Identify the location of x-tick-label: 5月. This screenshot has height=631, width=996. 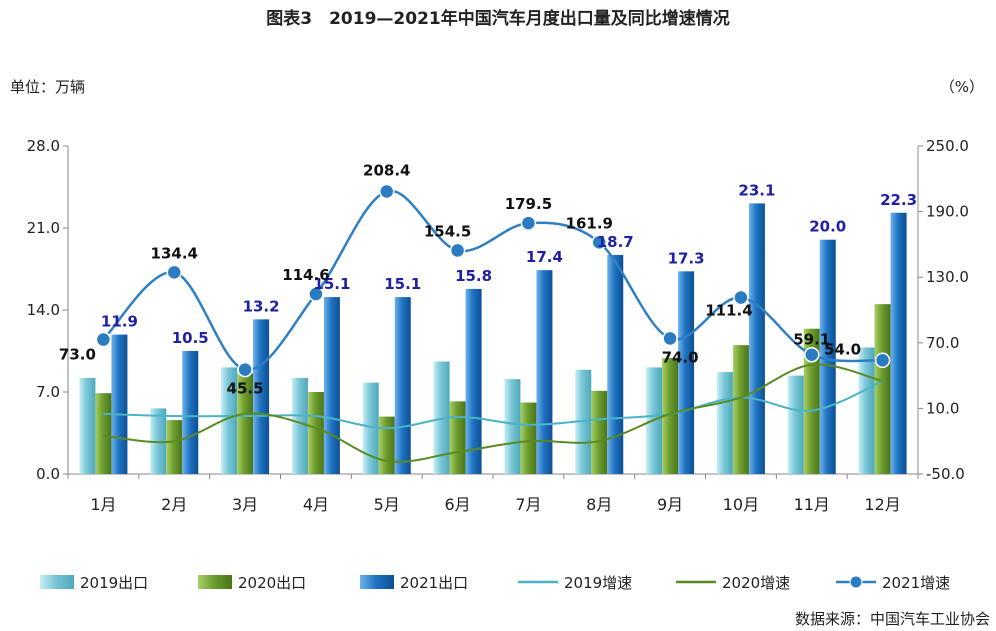
(387, 504).